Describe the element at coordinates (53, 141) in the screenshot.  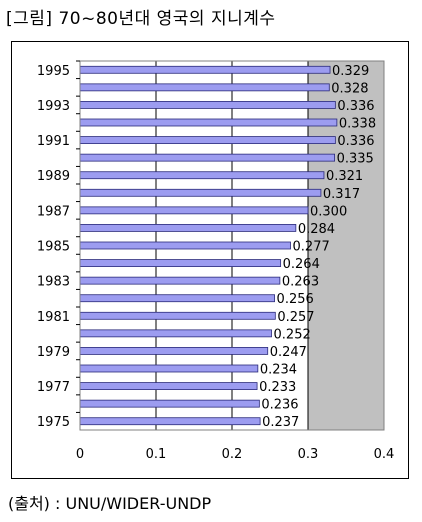
I see `y-tick-label: 1991` at that location.